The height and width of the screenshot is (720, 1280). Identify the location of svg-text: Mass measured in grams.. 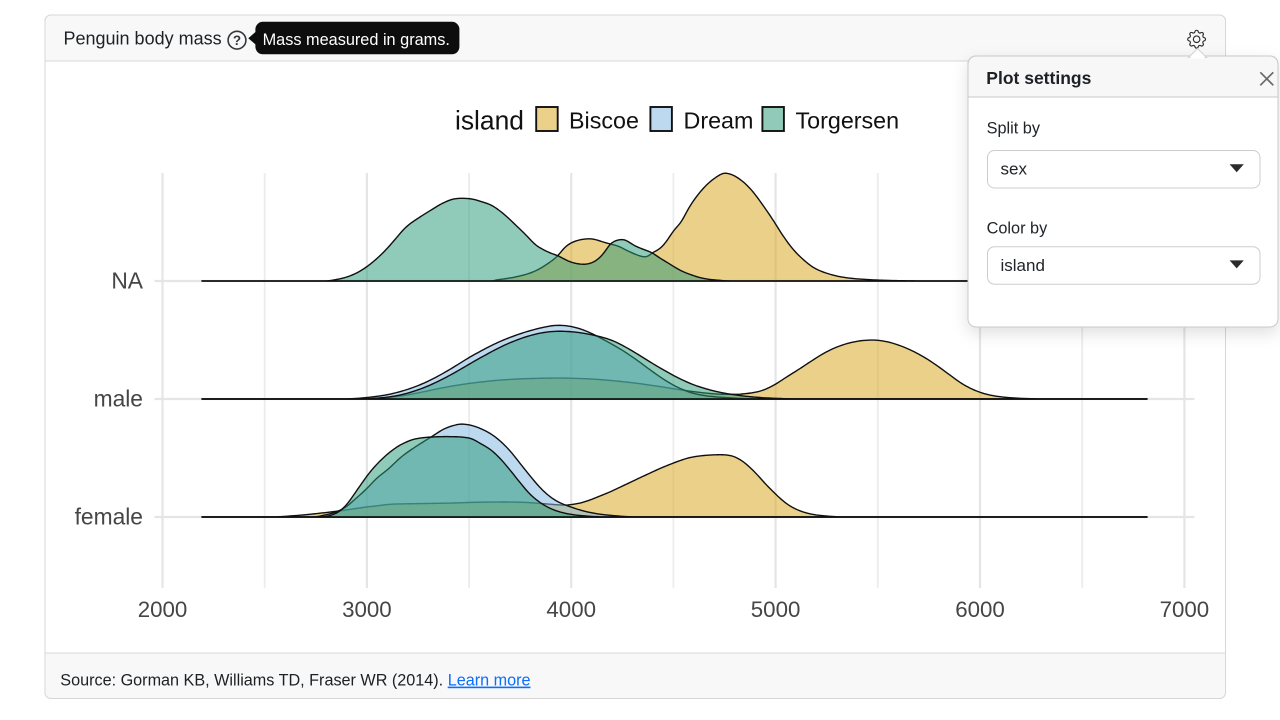
(356, 40).